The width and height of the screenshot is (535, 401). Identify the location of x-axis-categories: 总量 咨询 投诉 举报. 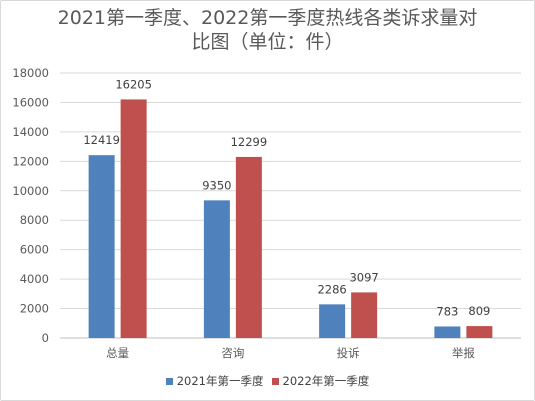
(290, 353).